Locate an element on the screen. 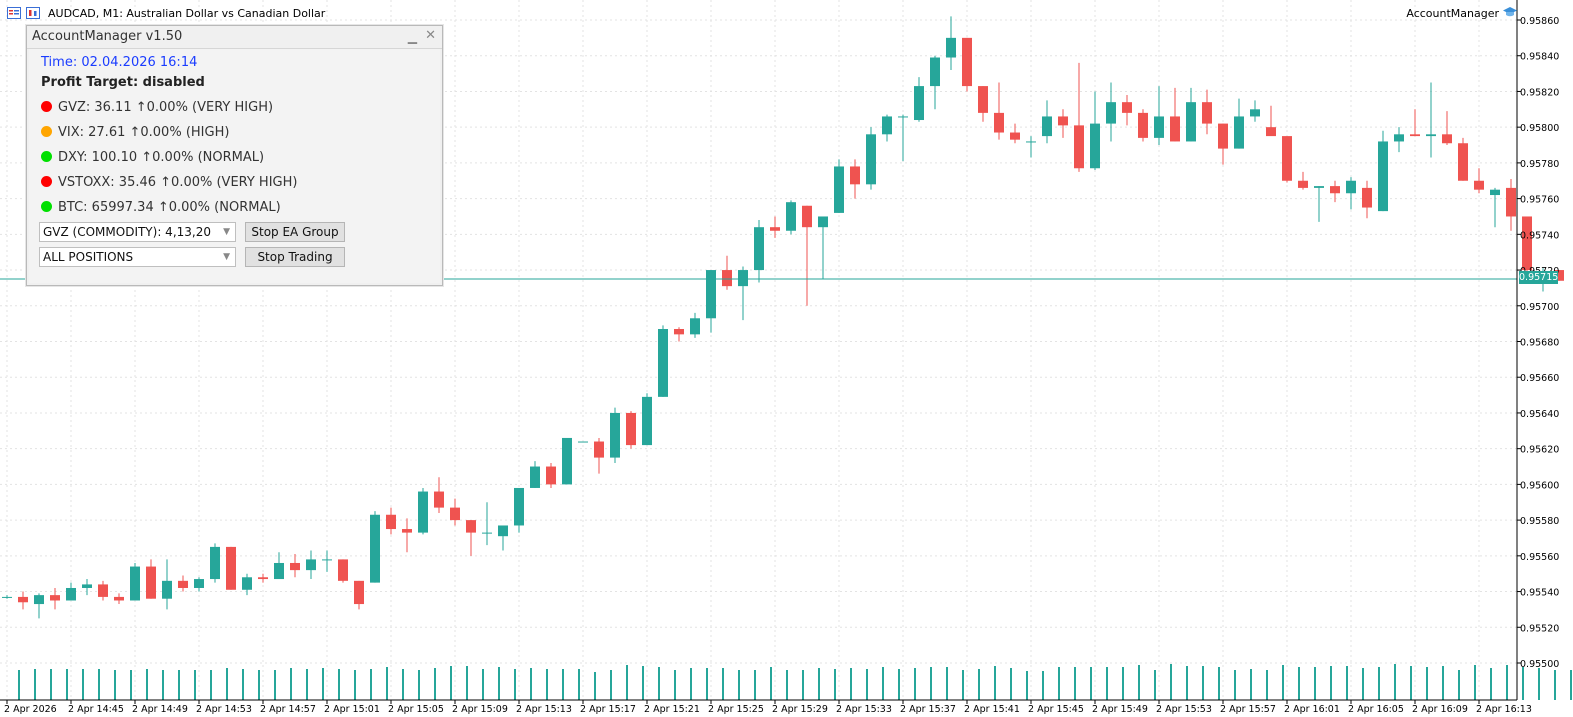 This screenshot has height=717, width=1573. ea-indicator: AccountManager is located at coordinates (1461, 13).